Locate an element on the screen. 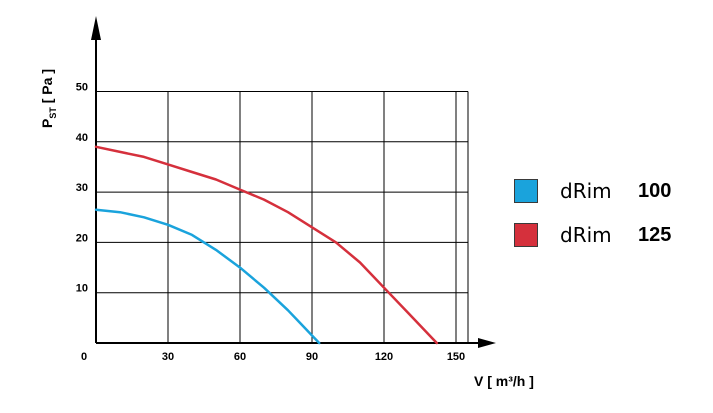 This screenshot has width=713, height=413. x-tick-label: 30 is located at coordinates (168, 357).